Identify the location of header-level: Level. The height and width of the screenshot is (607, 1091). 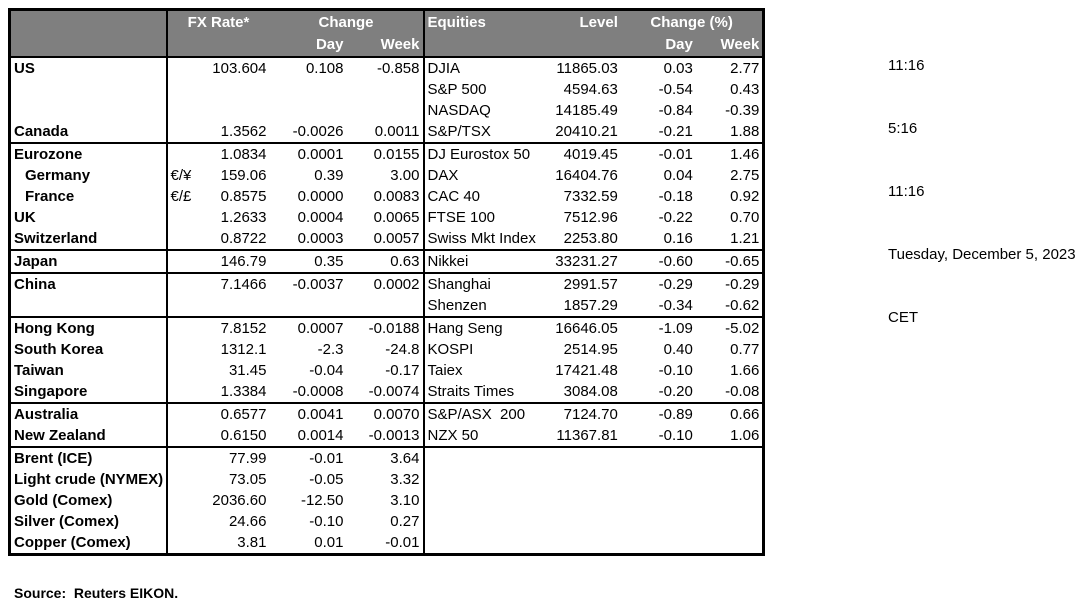
(578, 21).